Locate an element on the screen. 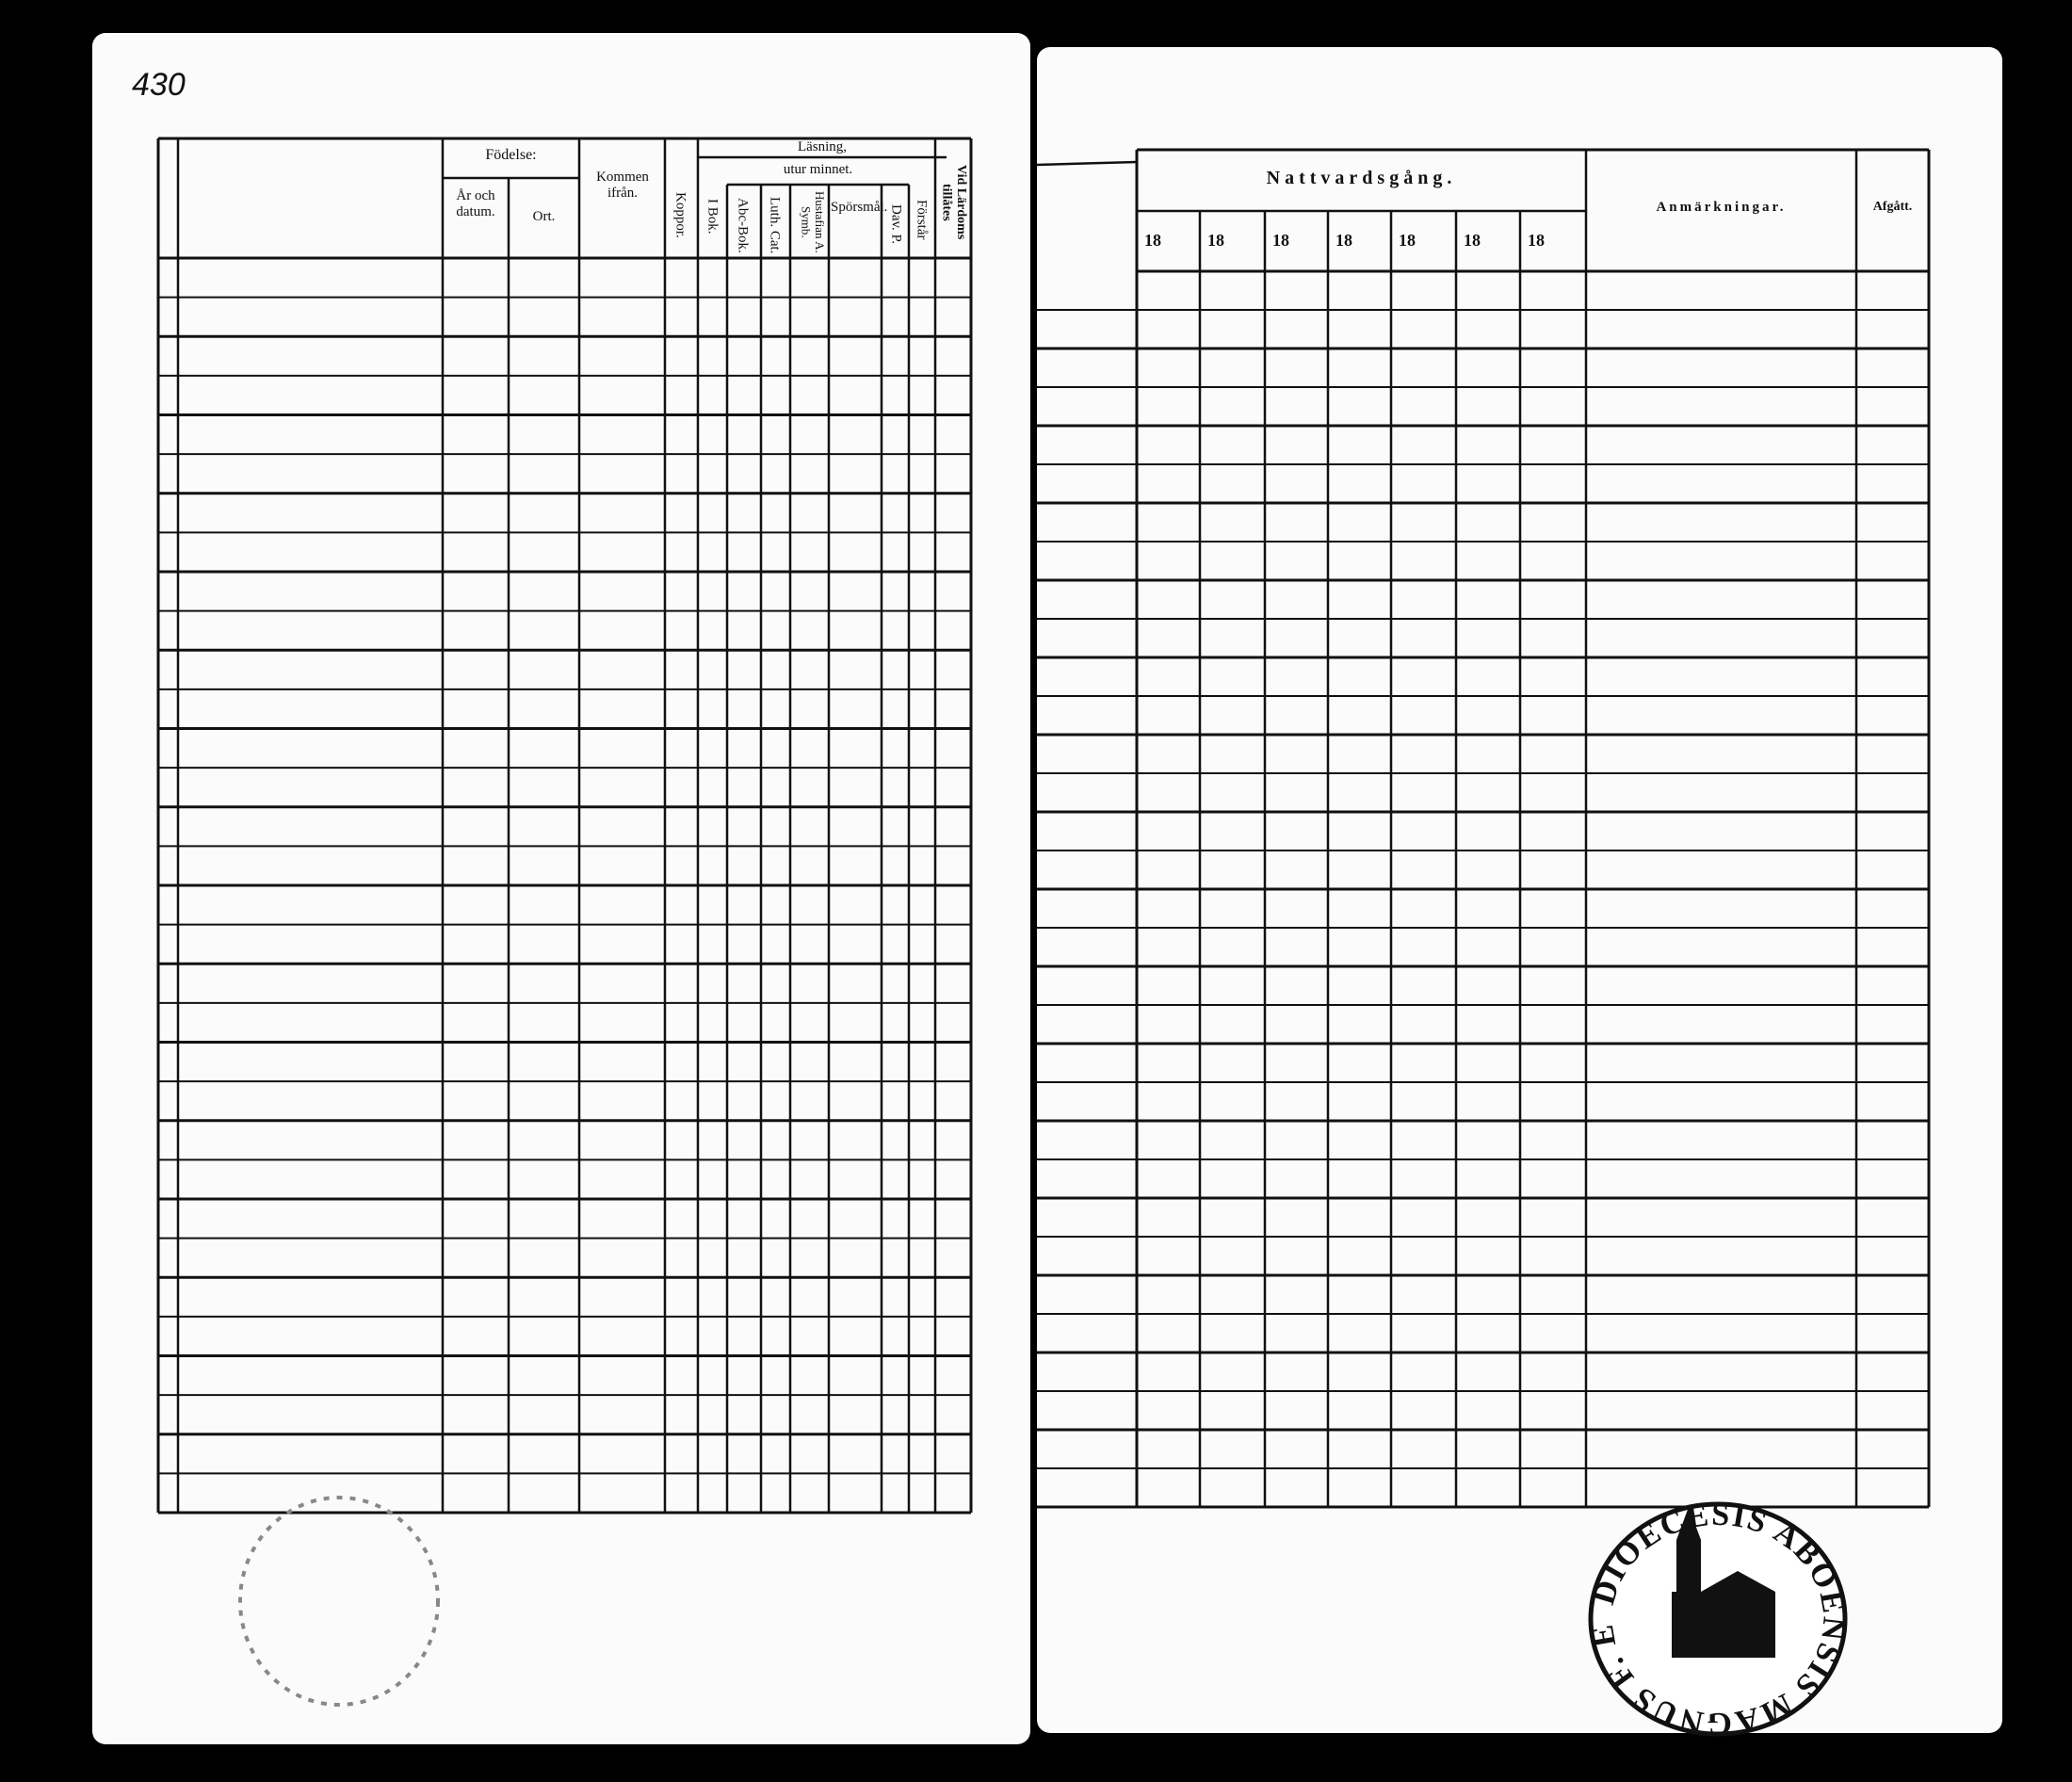 The width and height of the screenshot is (2072, 1782). header: Kommen ifrån. is located at coordinates (622, 186).